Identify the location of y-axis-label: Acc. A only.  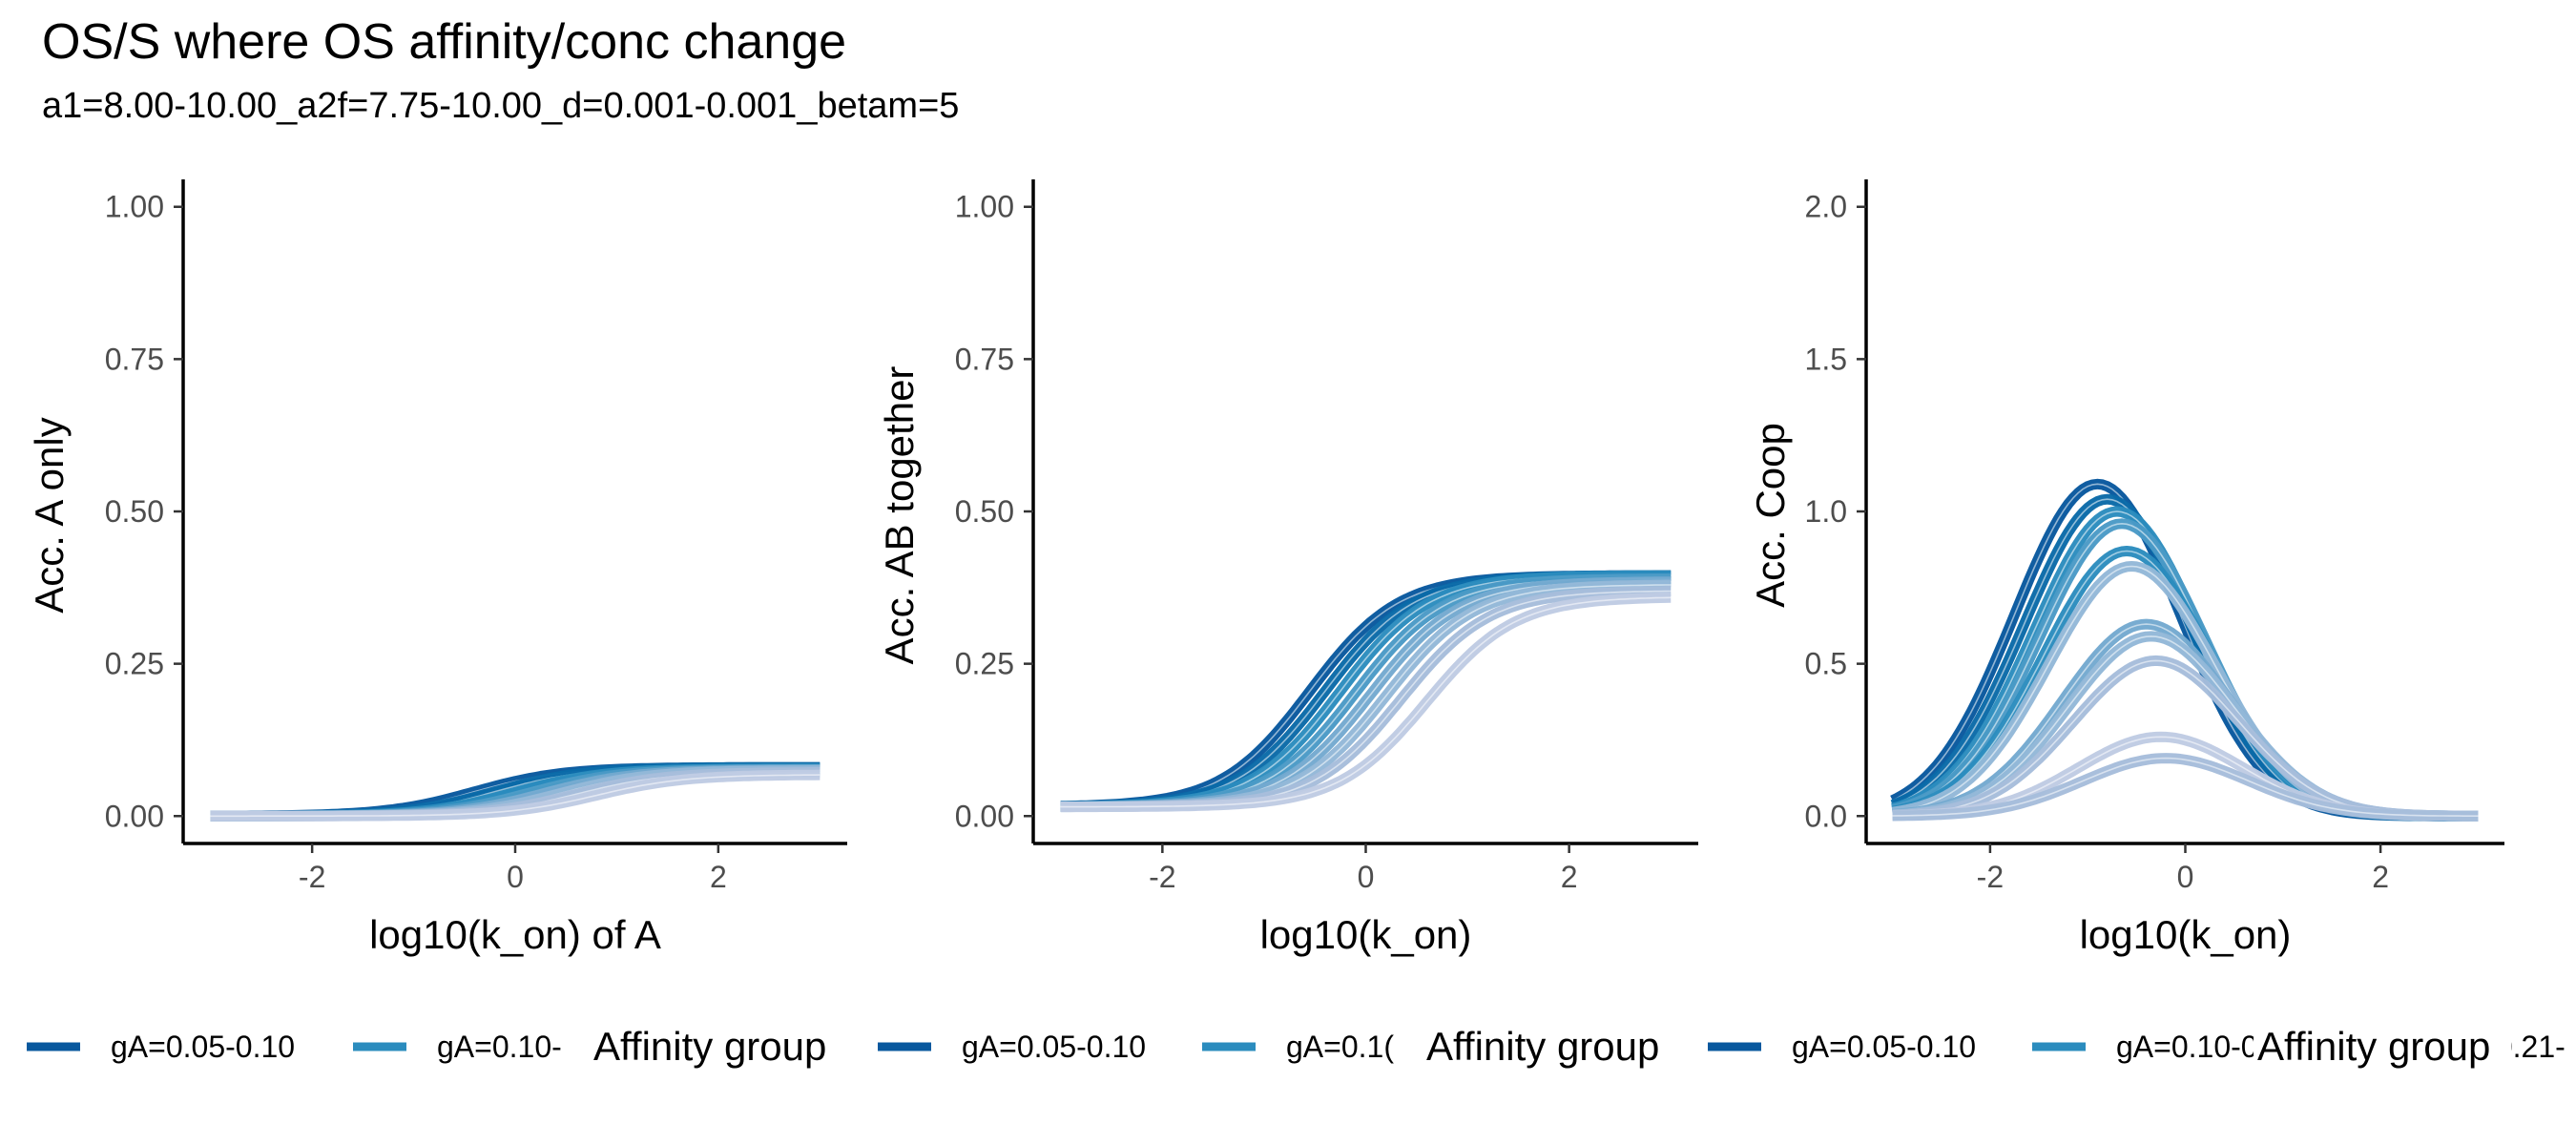
(49, 515).